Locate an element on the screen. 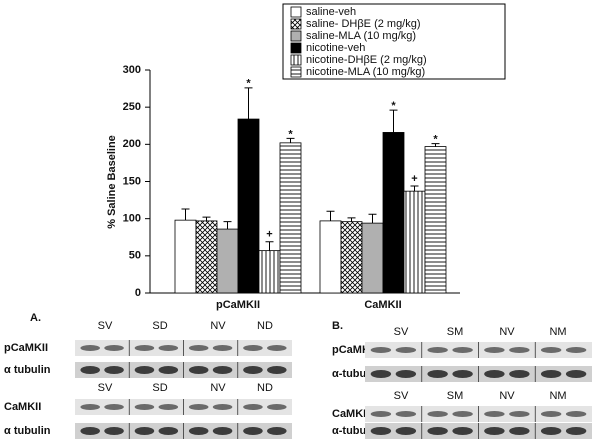 The height and width of the screenshot is (442, 601). row-label: pCaMKII is located at coordinates (26, 348).